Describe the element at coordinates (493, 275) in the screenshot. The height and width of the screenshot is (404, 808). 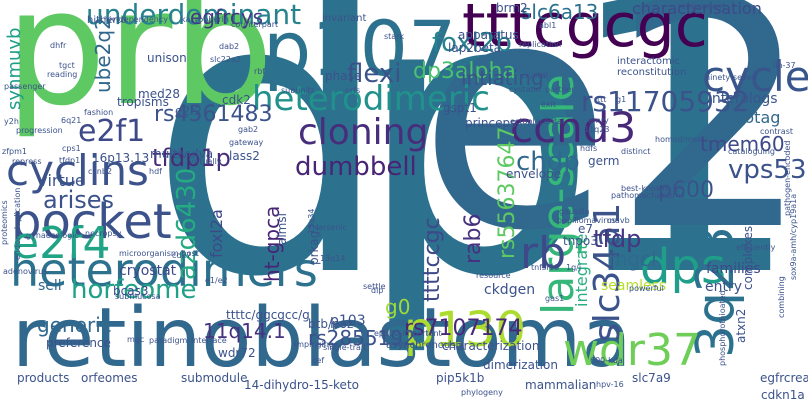
I see `word-resource: resource` at that location.